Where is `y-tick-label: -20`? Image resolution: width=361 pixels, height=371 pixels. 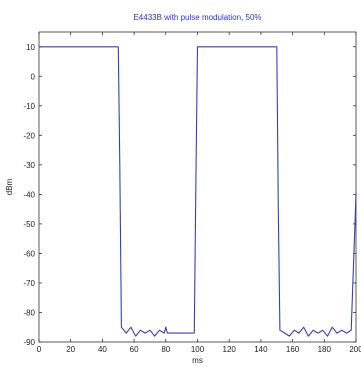
y-tick-label: -20 is located at coordinates (29, 135).